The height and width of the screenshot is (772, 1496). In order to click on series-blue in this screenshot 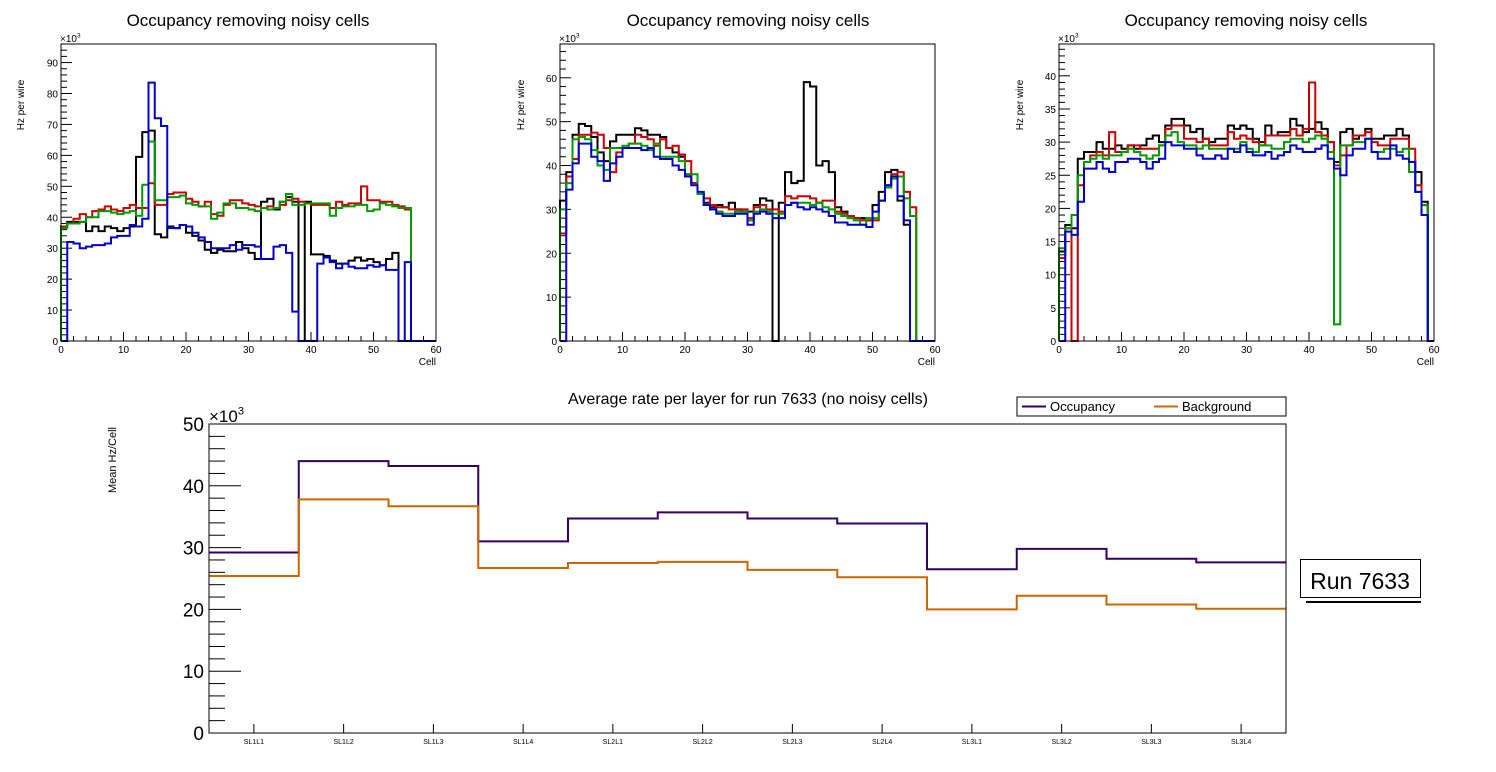, I will do `click(248, 211)`.